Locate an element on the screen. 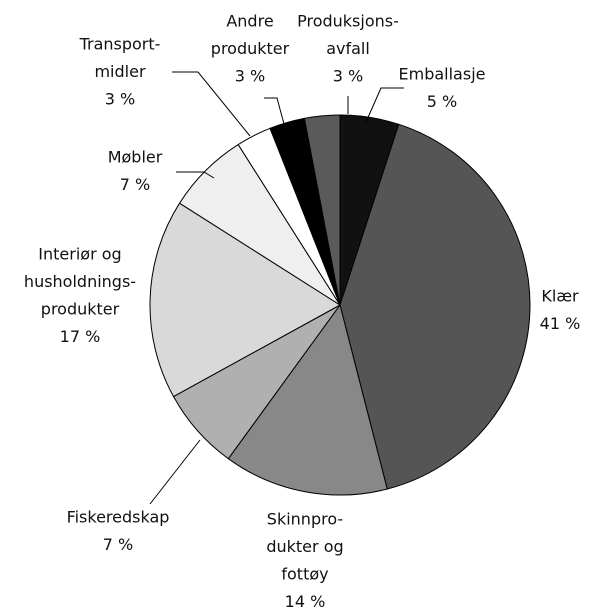 The width and height of the screenshot is (592, 616). slice-label: midler is located at coordinates (119, 71).